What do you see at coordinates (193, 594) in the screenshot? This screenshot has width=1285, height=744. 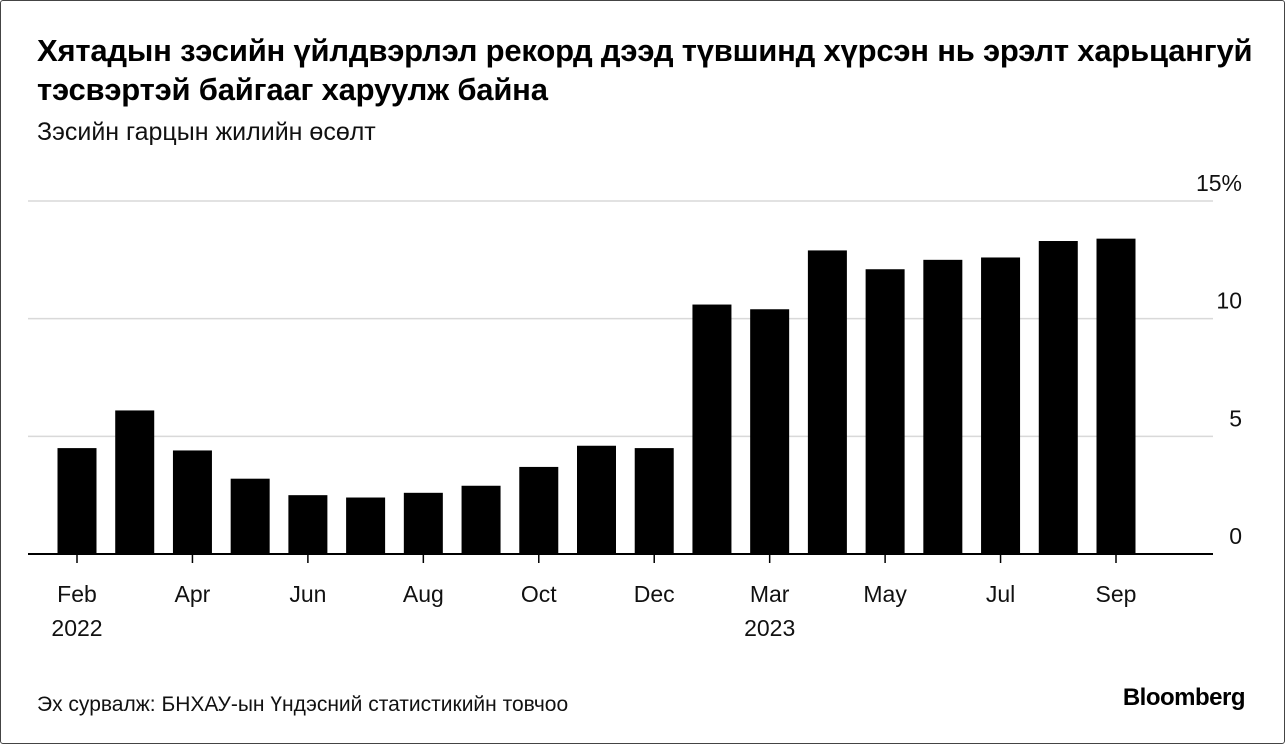 I see `x-tick-label: Apr` at bounding box center [193, 594].